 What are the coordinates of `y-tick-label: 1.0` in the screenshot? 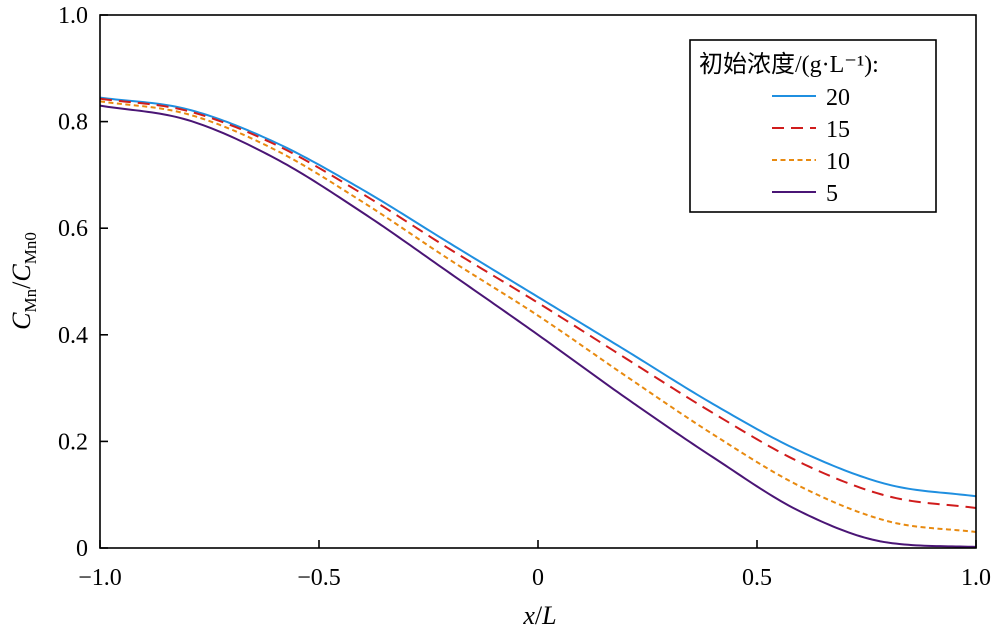 It's located at (73, 16).